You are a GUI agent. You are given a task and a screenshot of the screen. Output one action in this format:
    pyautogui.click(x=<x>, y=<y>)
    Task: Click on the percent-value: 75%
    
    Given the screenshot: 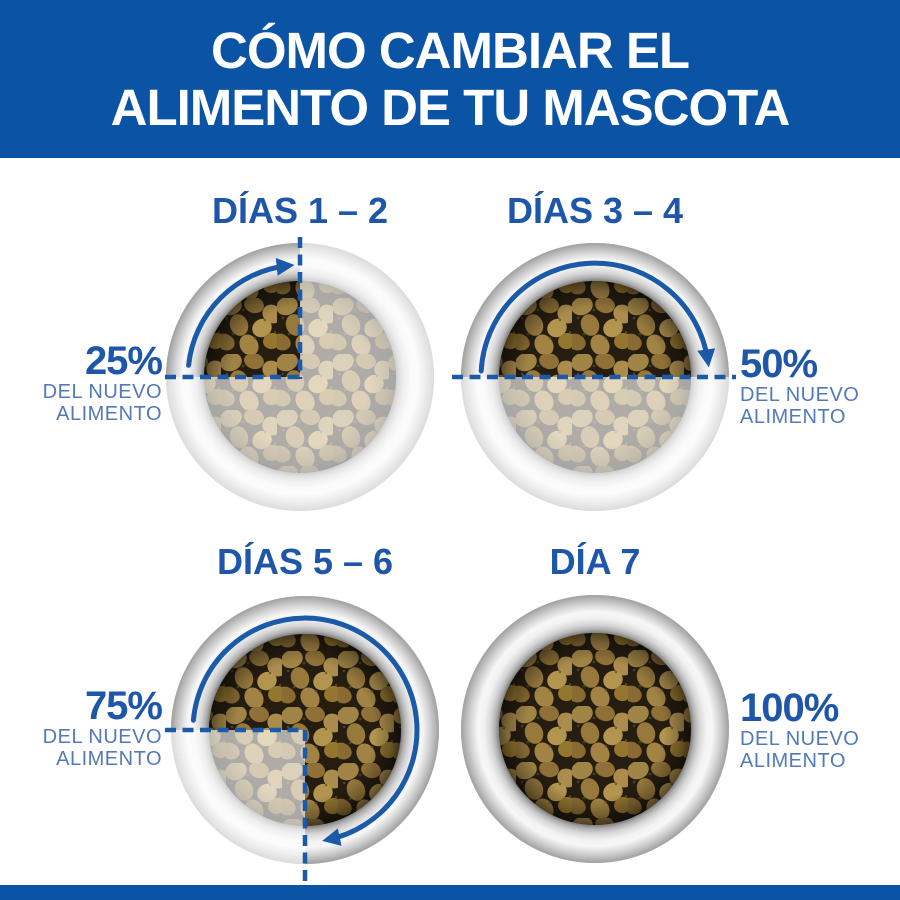 What is the action you would take?
    pyautogui.click(x=123, y=706)
    